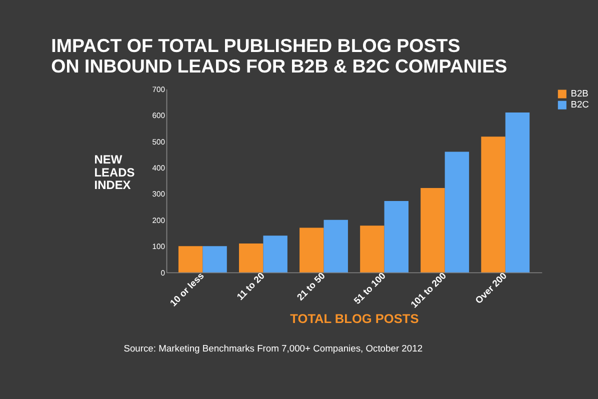 This screenshot has height=399, width=598. I want to click on y-tick-label: 100, so click(159, 247).